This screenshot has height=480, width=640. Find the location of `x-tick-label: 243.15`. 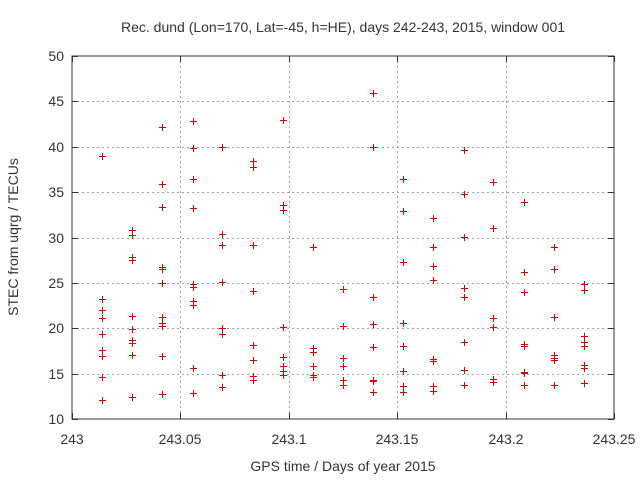

x-tick-label: 243.15 is located at coordinates (397, 439).